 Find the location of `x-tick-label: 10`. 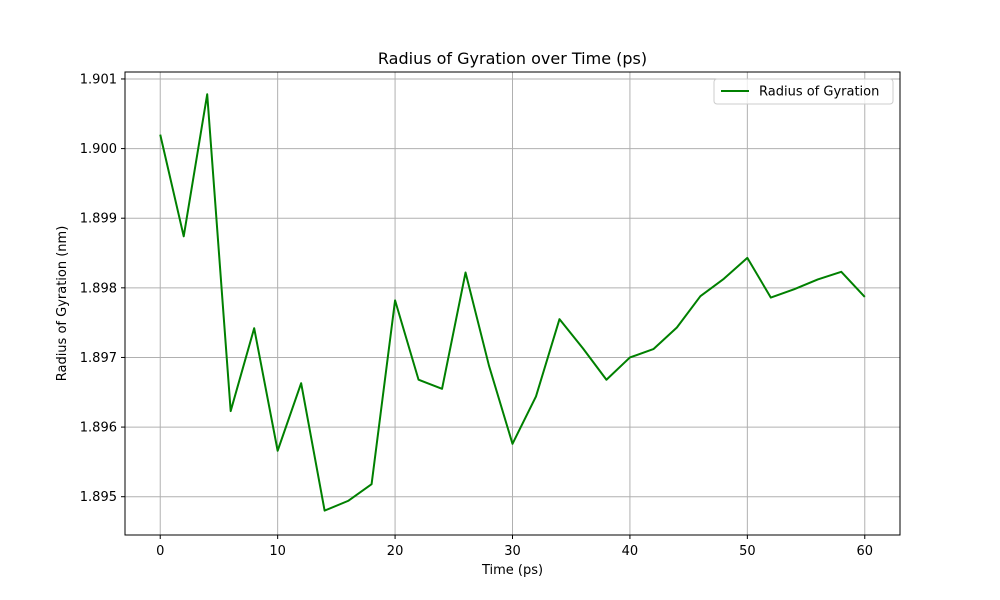

x-tick-label: 10 is located at coordinates (277, 551).